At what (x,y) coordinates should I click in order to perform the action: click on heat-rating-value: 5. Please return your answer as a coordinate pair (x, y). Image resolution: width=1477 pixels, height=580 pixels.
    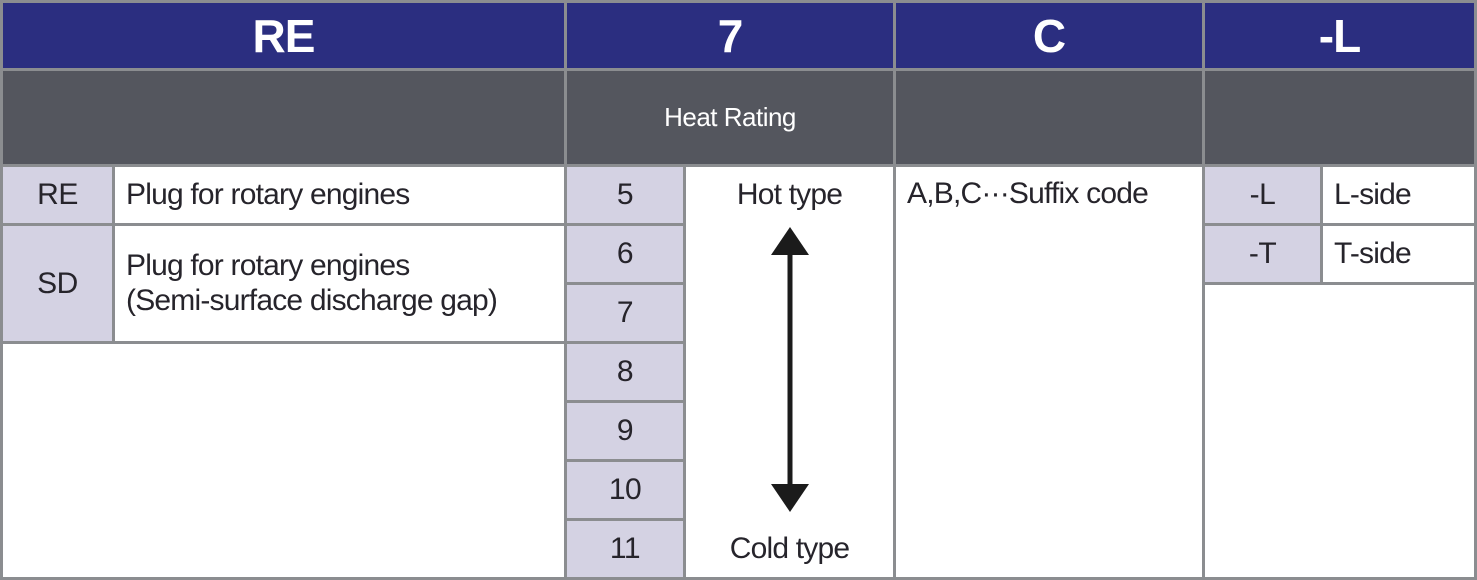
    Looking at the image, I should click on (625, 195).